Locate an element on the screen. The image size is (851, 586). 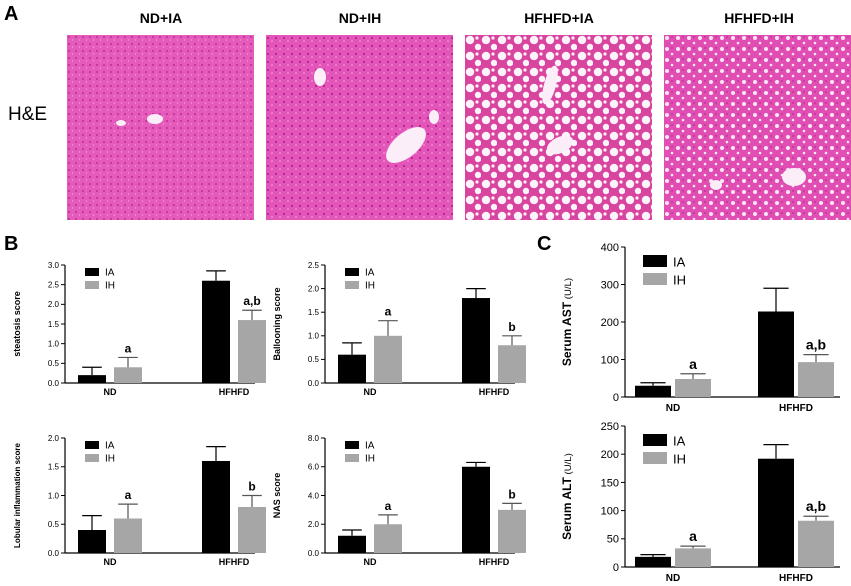
y-tick-label: 1.0 is located at coordinates (54, 495).